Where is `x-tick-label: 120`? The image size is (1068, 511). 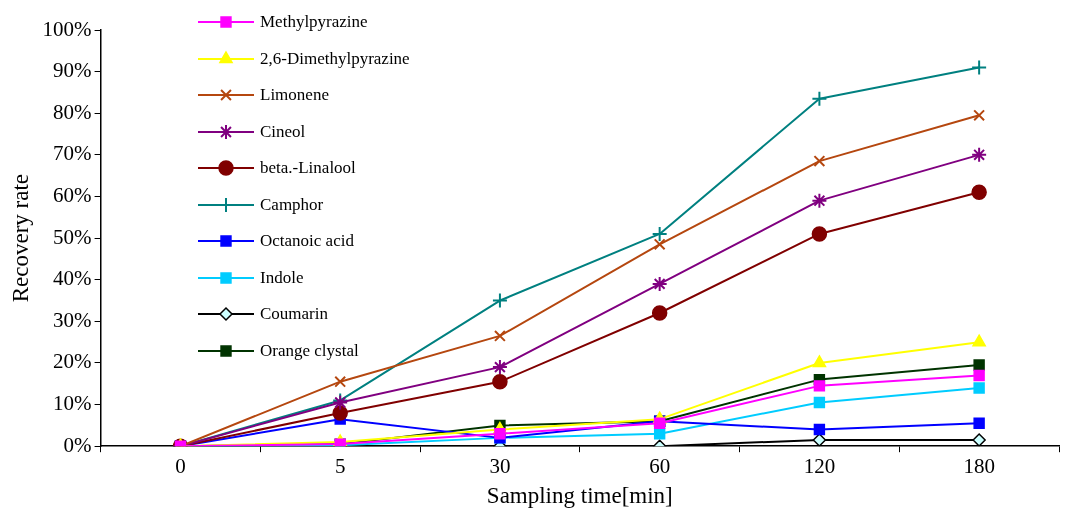
x-tick-label: 120 is located at coordinates (819, 466).